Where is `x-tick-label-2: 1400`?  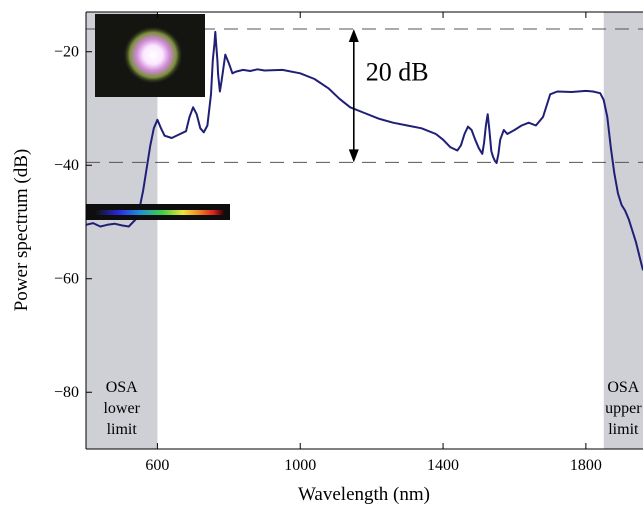 x-tick-label-2: 1400 is located at coordinates (443, 465).